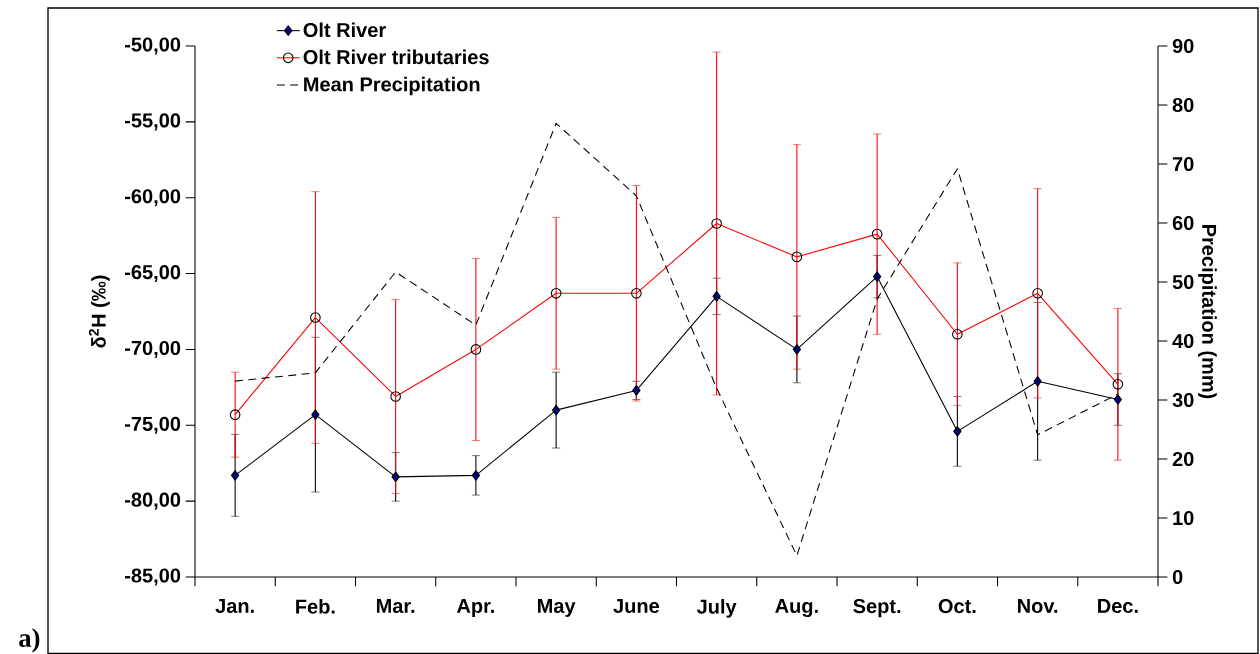  Describe the element at coordinates (153, 349) in the screenshot. I see `y-tick-label: -70,00` at that location.